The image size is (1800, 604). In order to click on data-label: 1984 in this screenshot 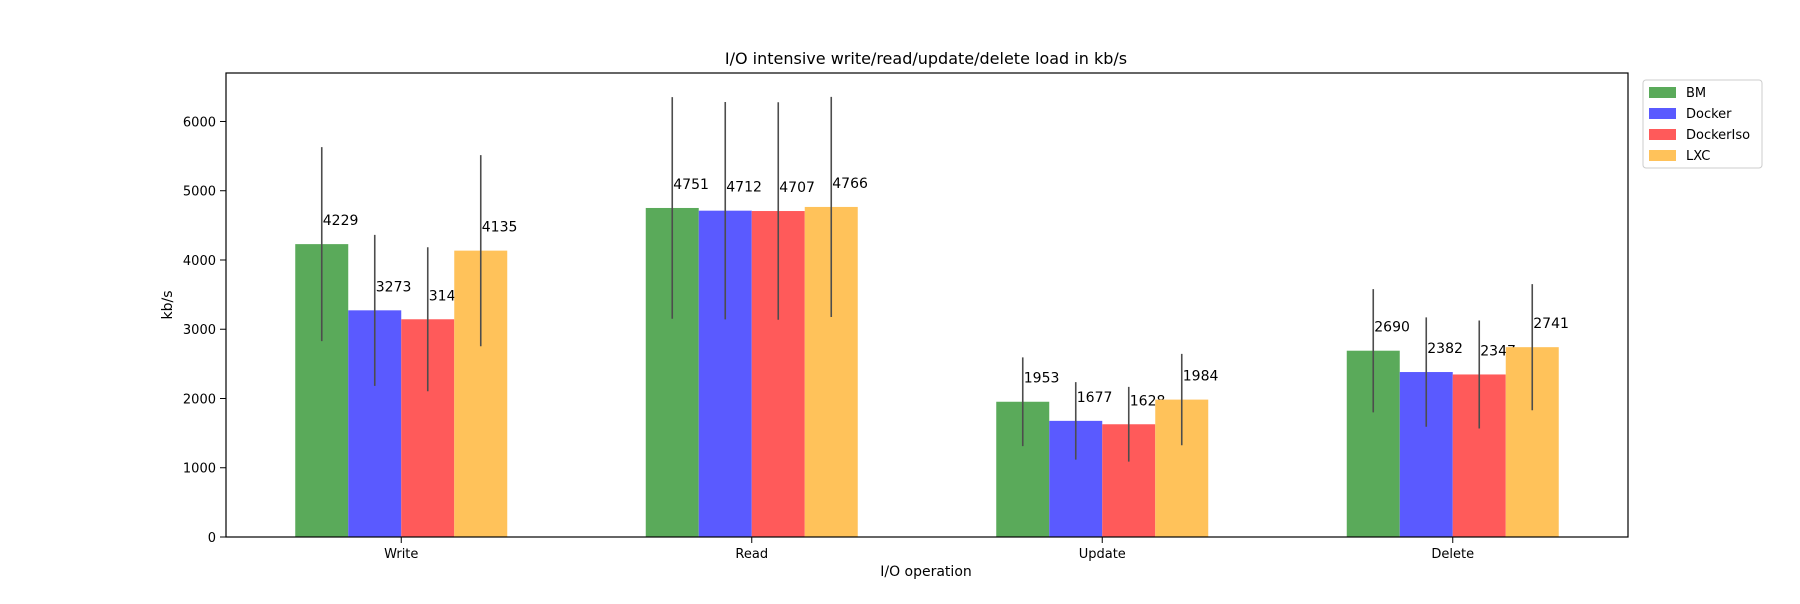, I will do `click(1201, 377)`.